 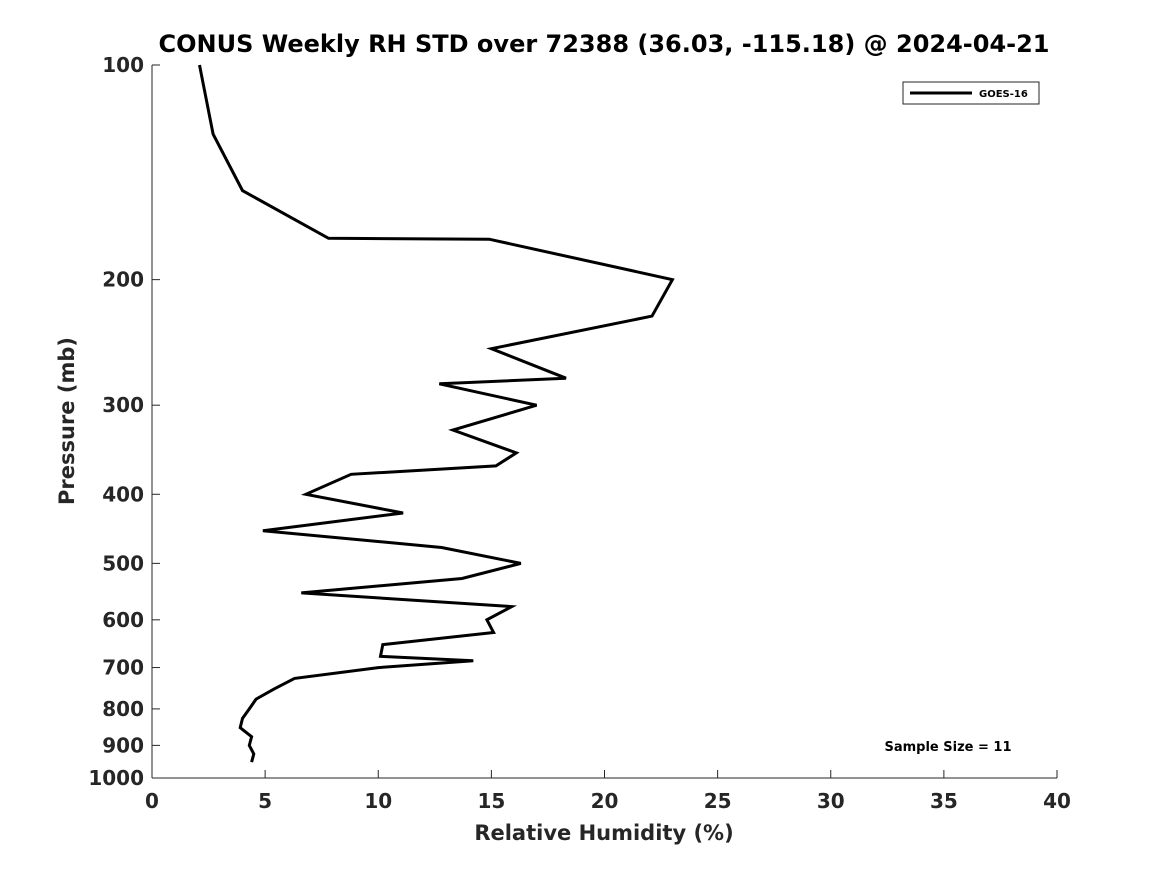 I want to click on y-tick-label: 300, so click(x=123, y=405).